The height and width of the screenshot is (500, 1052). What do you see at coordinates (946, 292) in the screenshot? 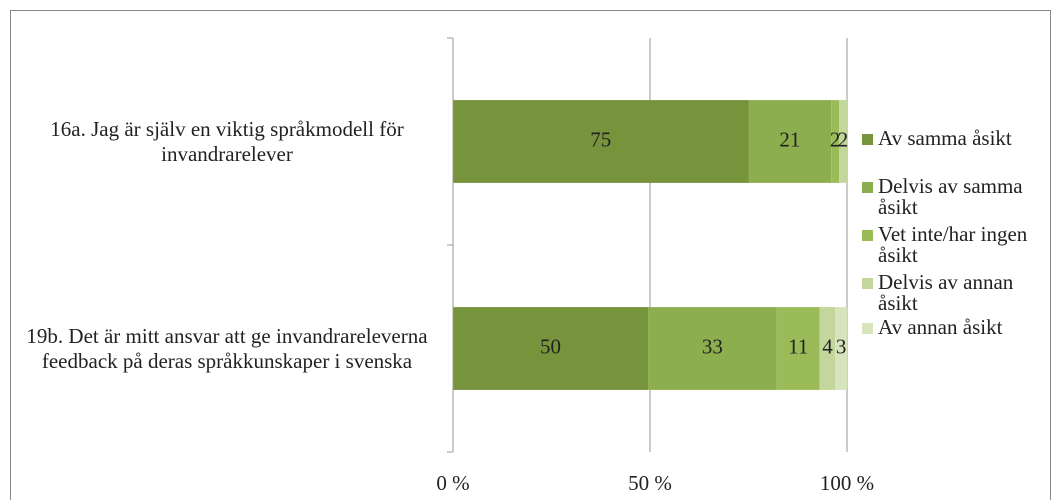
I see `legend-label: Delvis av annan åsikt` at bounding box center [946, 292].